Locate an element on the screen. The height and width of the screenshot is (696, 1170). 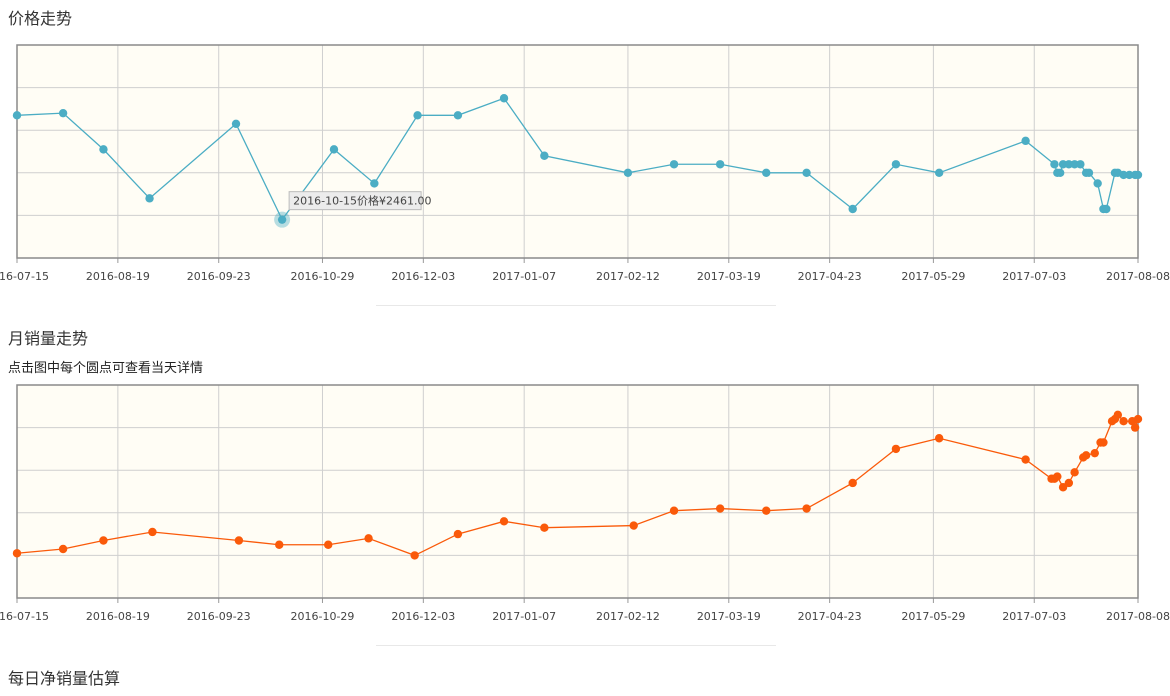
price-section-title: 价格走势 is located at coordinates (40, 18).